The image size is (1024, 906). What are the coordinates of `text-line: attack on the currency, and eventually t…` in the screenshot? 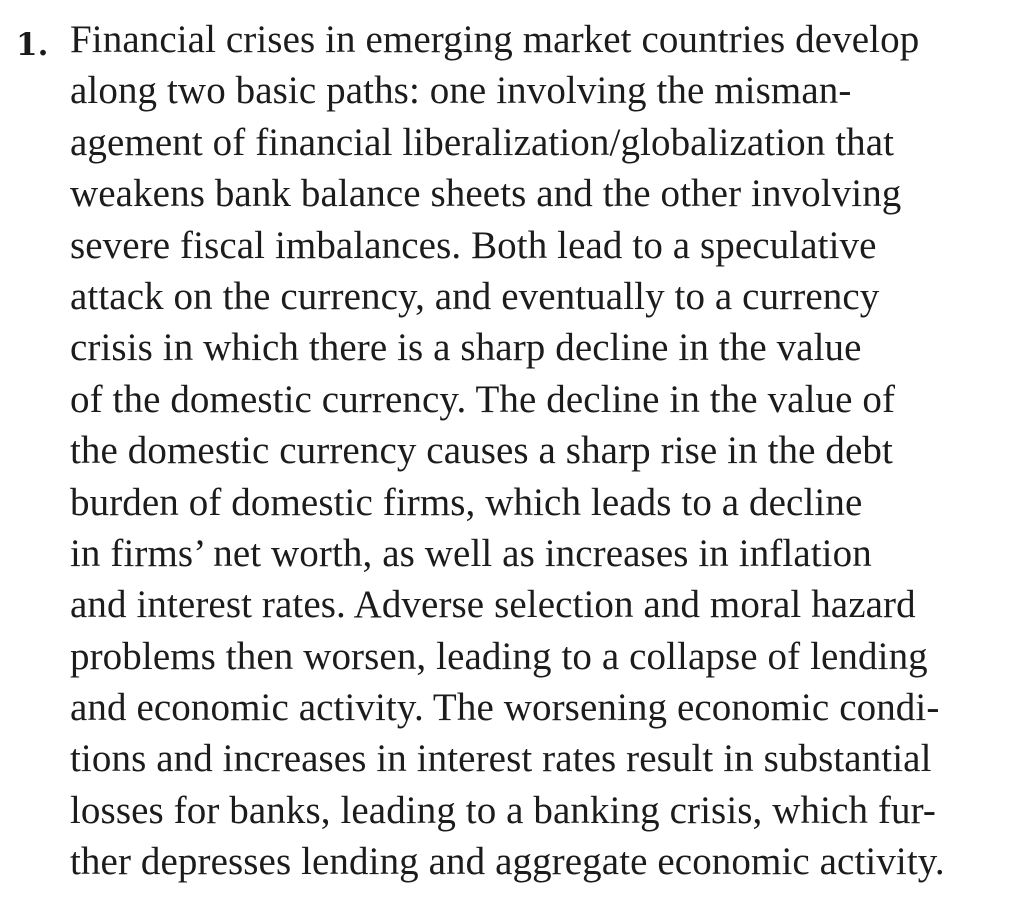 It's located at (475, 296).